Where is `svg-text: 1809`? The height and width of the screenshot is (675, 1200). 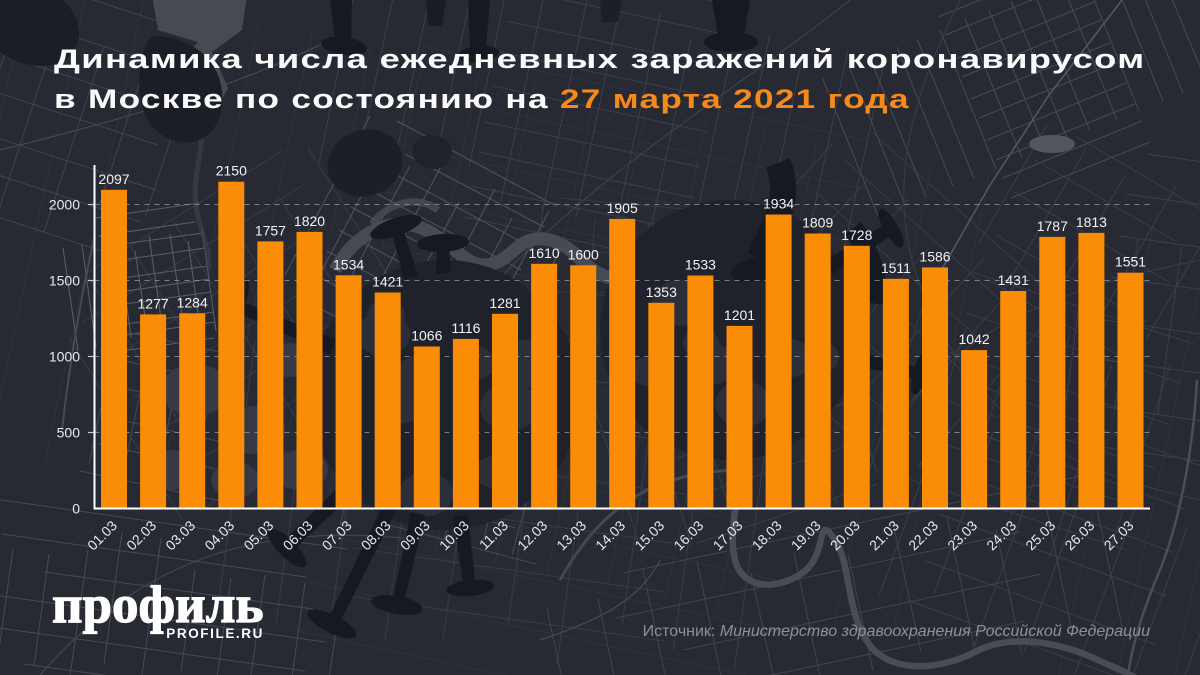
svg-text: 1809 is located at coordinates (817, 223).